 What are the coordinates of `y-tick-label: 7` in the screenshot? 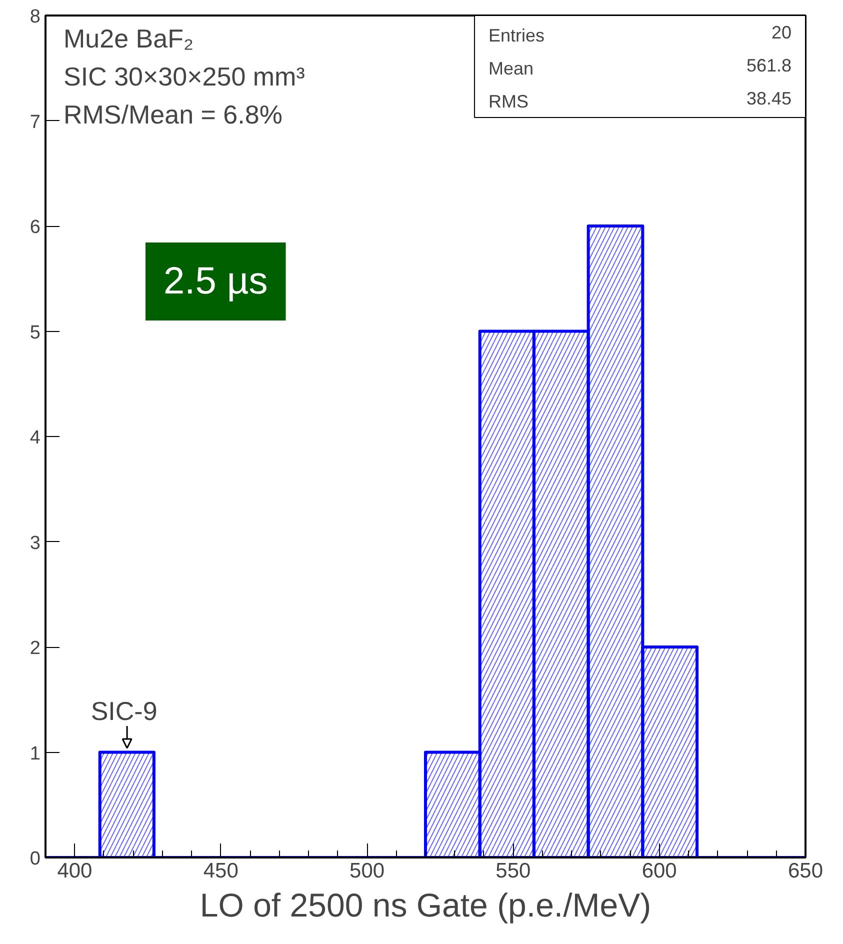 It's located at (35, 122).